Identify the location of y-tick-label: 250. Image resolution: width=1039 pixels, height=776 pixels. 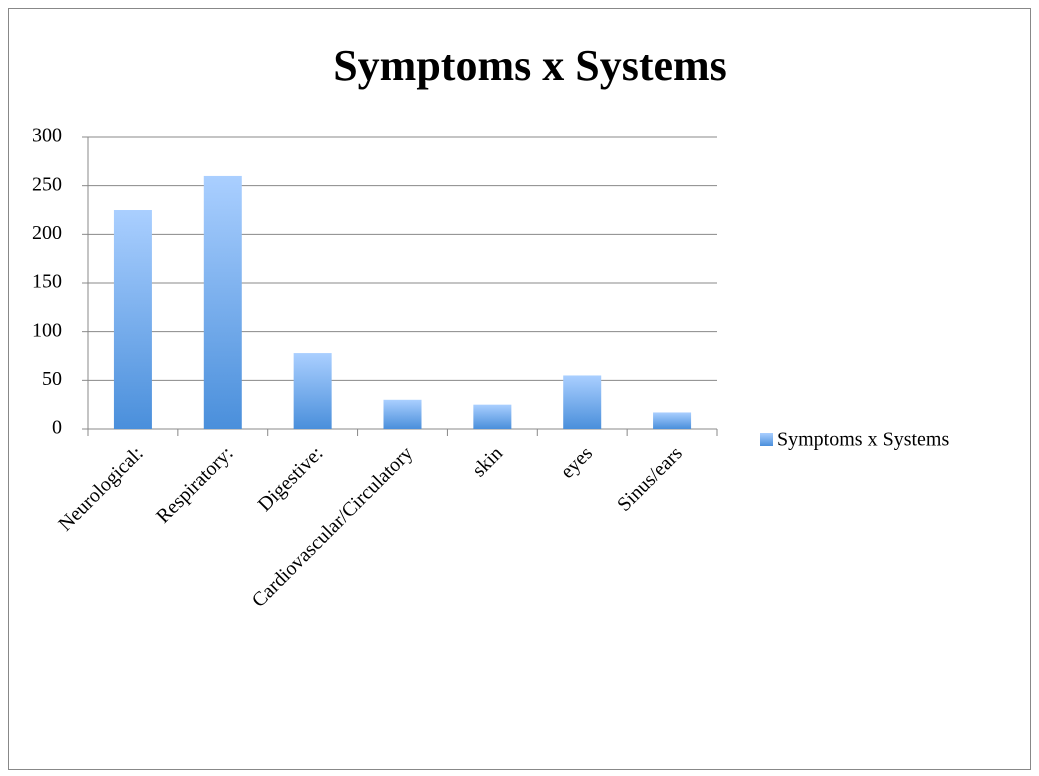
(47, 184).